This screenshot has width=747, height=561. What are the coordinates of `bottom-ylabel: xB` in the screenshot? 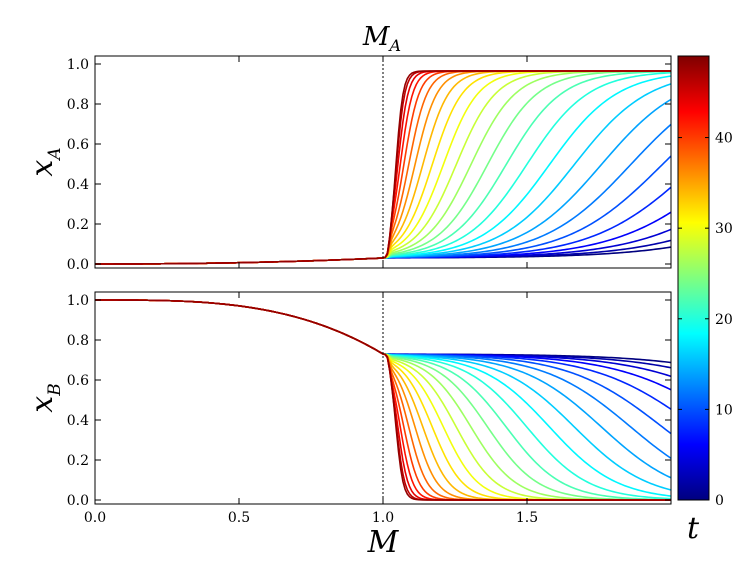 It's located at (45, 397).